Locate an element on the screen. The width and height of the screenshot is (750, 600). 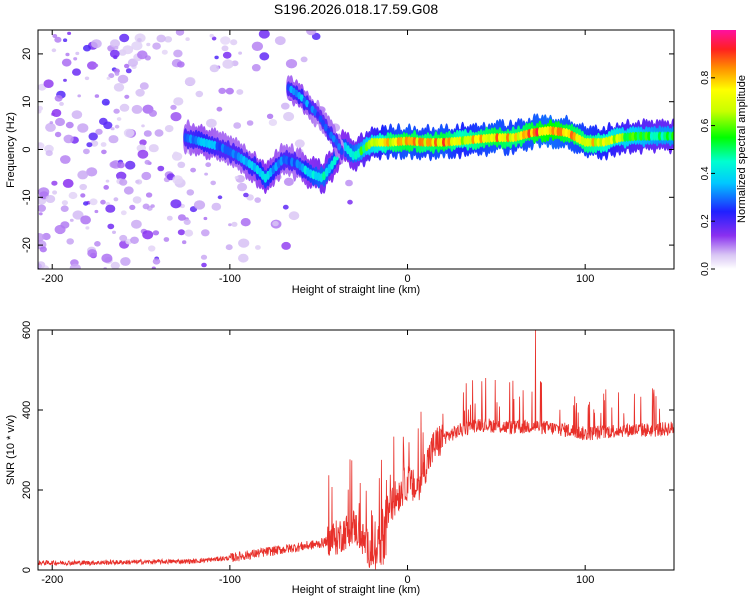
colorbar-tick-label: 0.2 is located at coordinates (705, 221).